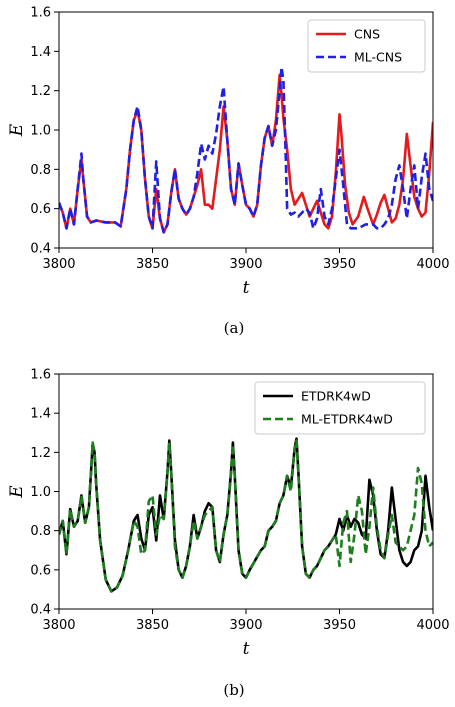 Image resolution: width=455 pixels, height=707 pixels. Describe the element at coordinates (347, 419) in the screenshot. I see `legend-label-ML-ETDRK4wD: ML-ETDRK4wD` at that location.